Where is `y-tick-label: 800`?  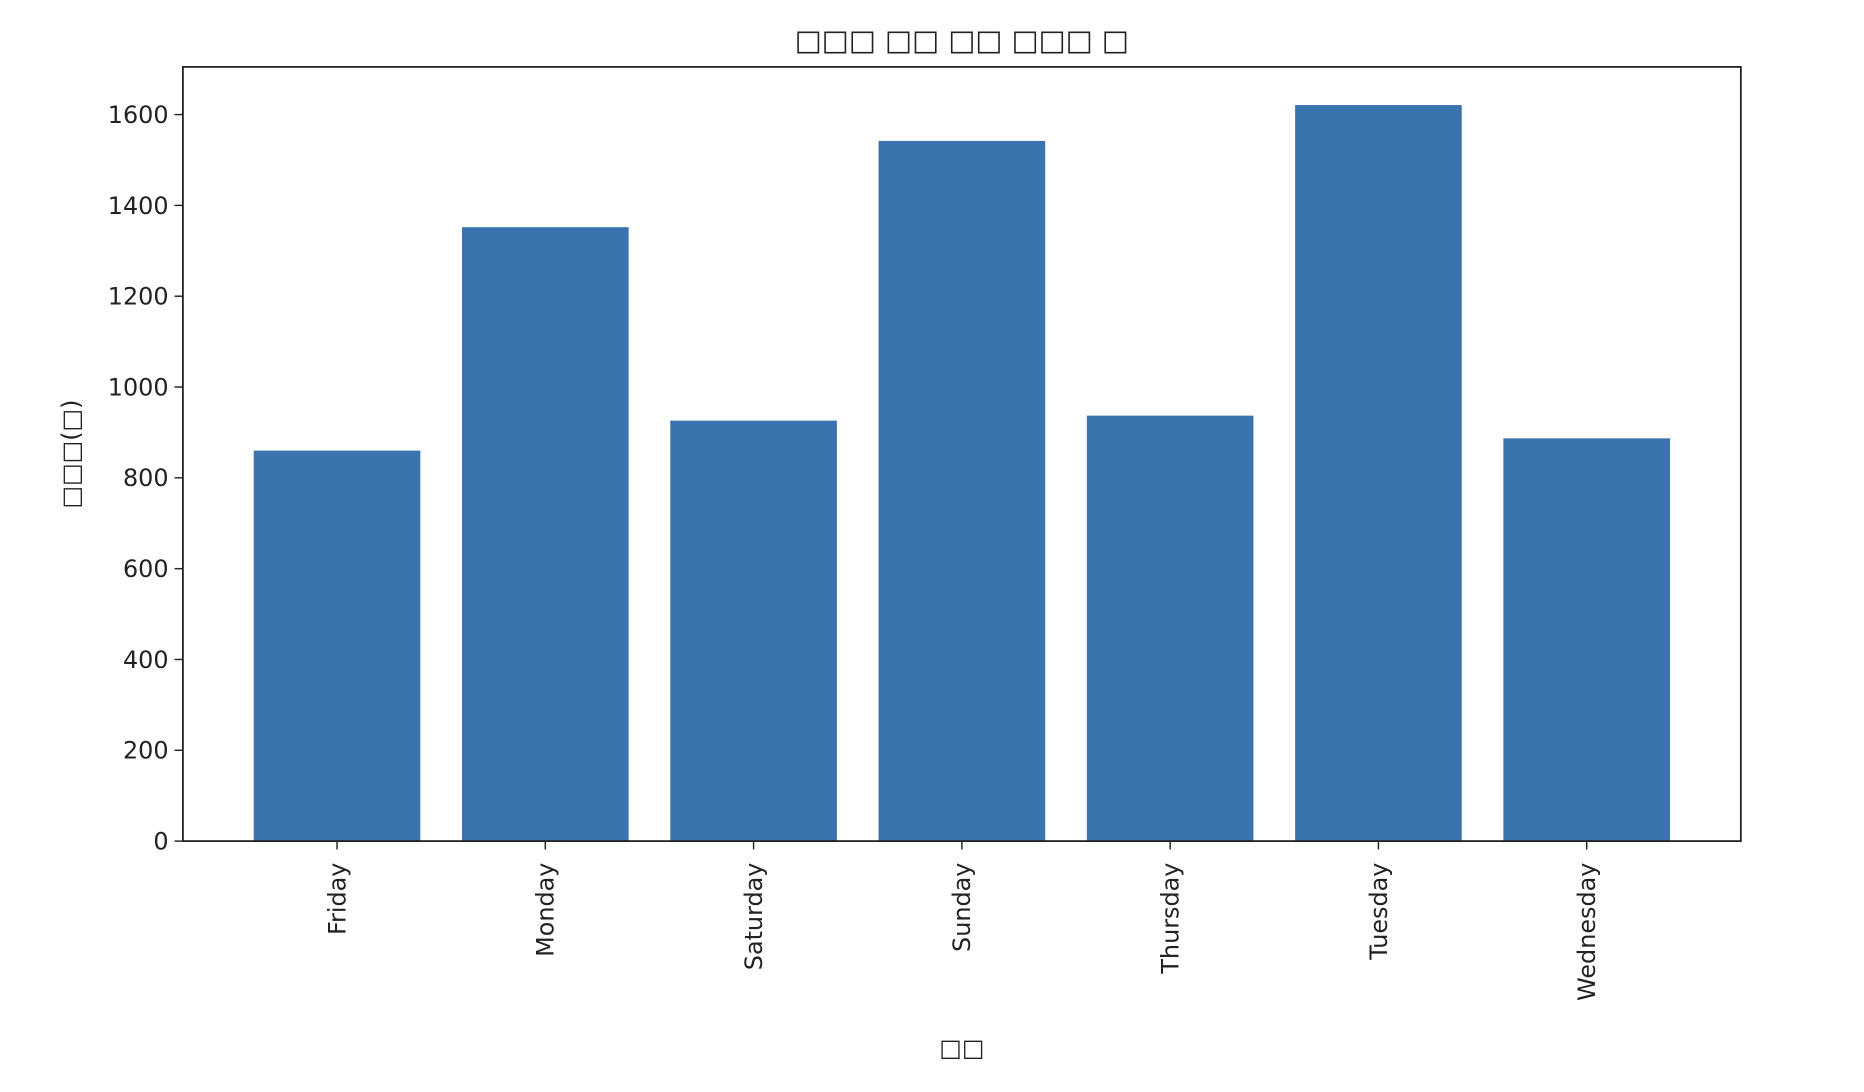 y-tick-label: 800 is located at coordinates (146, 478).